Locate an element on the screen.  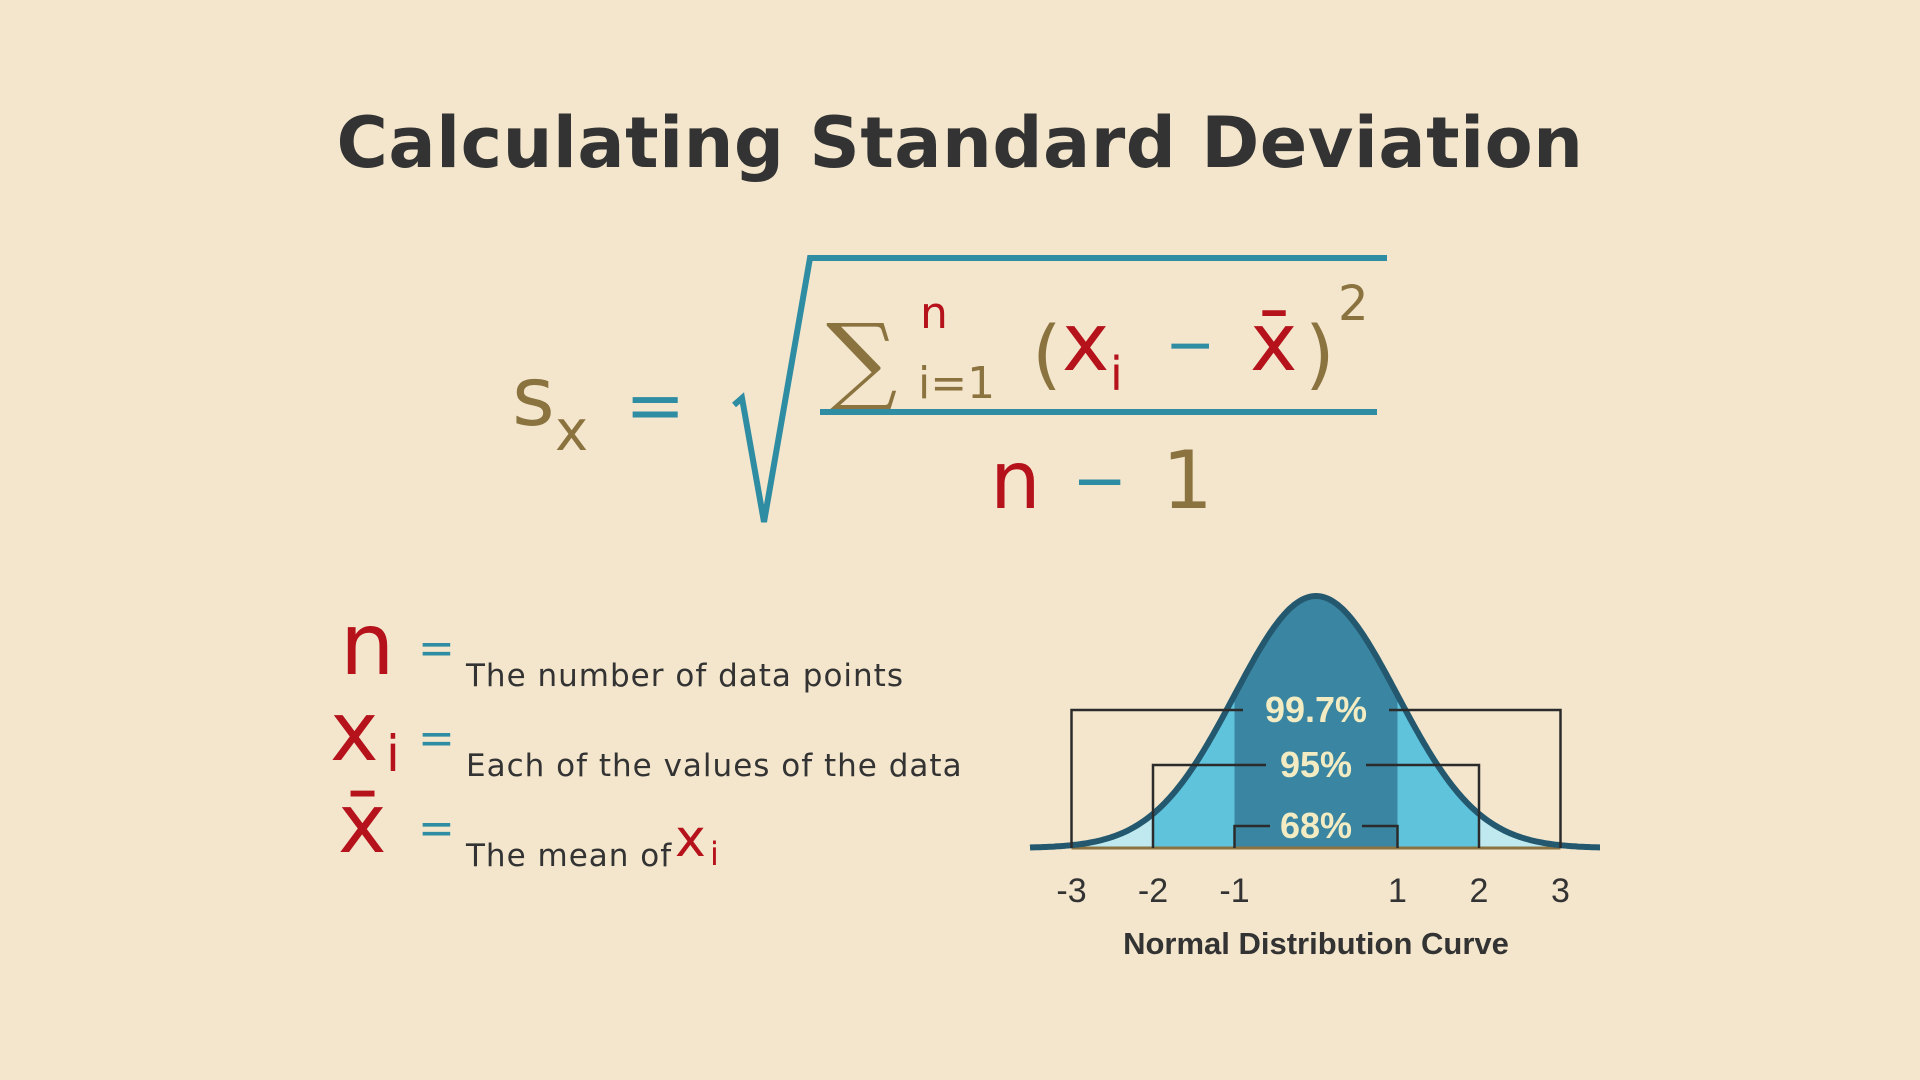
interval-brackets is located at coordinates (1316, 778).